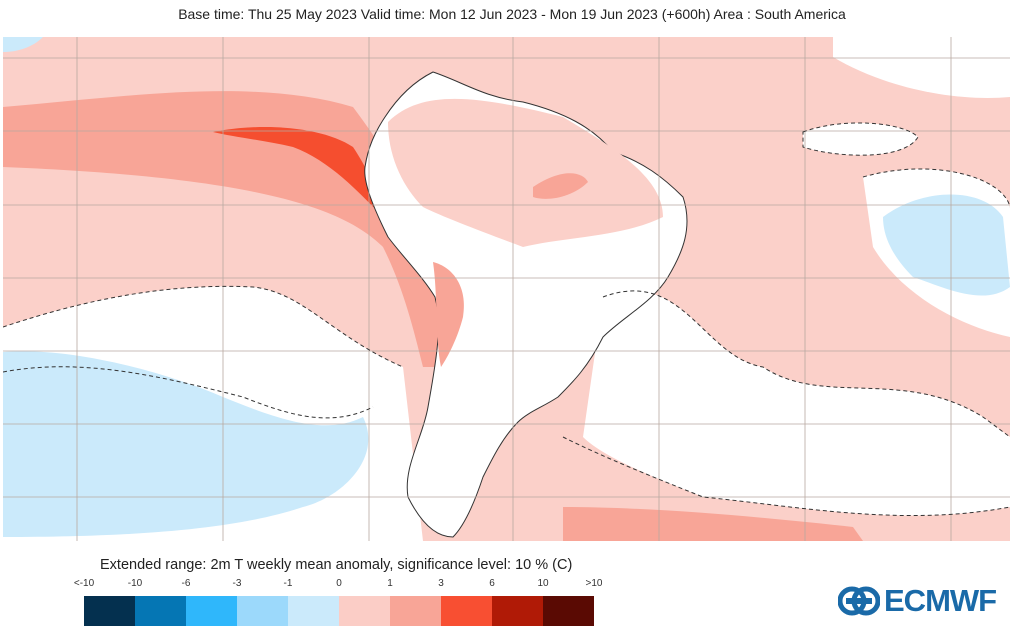  Describe the element at coordinates (560, 186) in the screenshot. I see `warm-land-amazon` at that location.